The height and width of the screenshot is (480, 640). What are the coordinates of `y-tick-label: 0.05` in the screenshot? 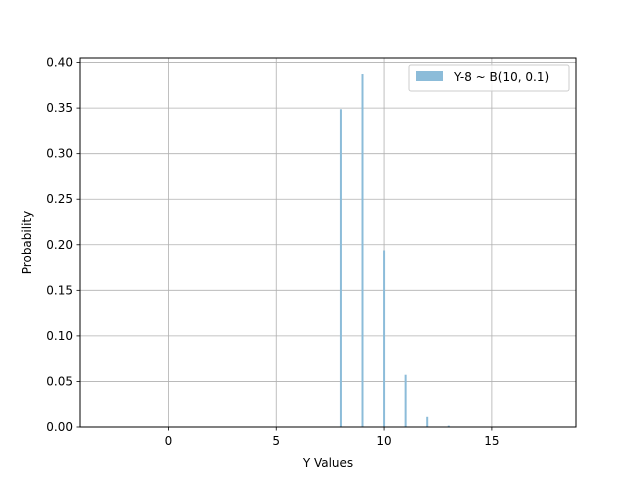 It's located at (59, 381).